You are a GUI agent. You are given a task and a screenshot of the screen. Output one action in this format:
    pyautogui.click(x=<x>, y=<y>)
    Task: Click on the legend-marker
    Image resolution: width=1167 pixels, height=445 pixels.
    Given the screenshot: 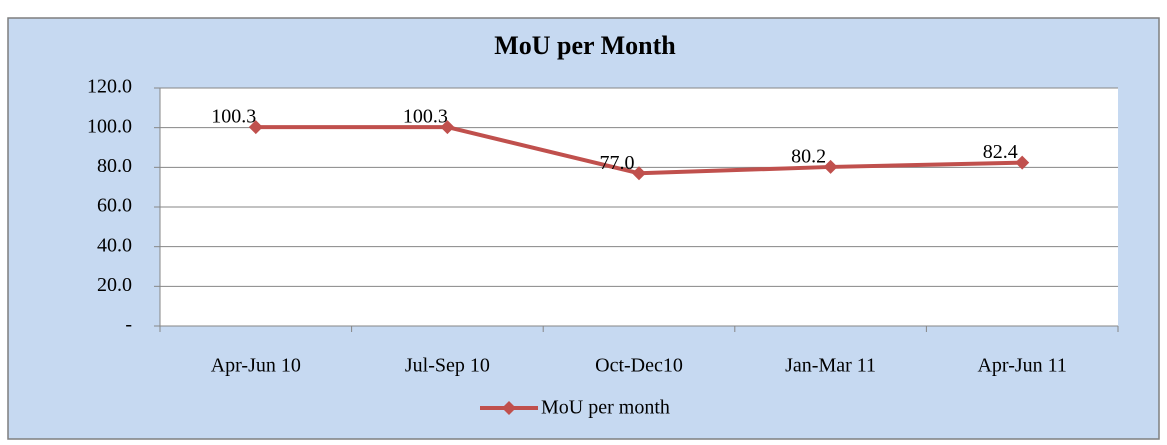 What is the action you would take?
    pyautogui.click(x=509, y=408)
    